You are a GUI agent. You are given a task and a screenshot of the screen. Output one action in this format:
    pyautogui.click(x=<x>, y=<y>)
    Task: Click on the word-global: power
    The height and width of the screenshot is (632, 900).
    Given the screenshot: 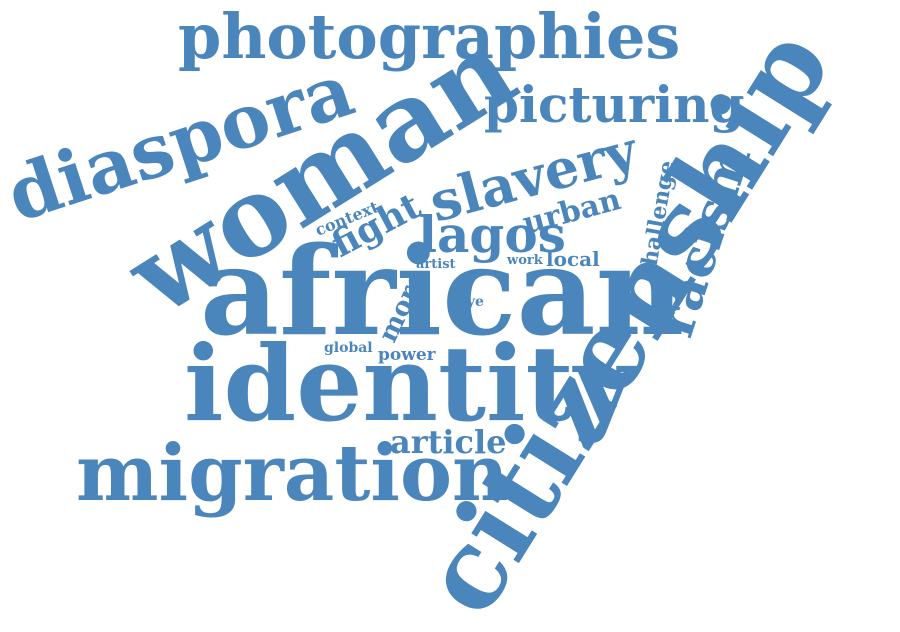 What is the action you would take?
    pyautogui.click(x=407, y=355)
    